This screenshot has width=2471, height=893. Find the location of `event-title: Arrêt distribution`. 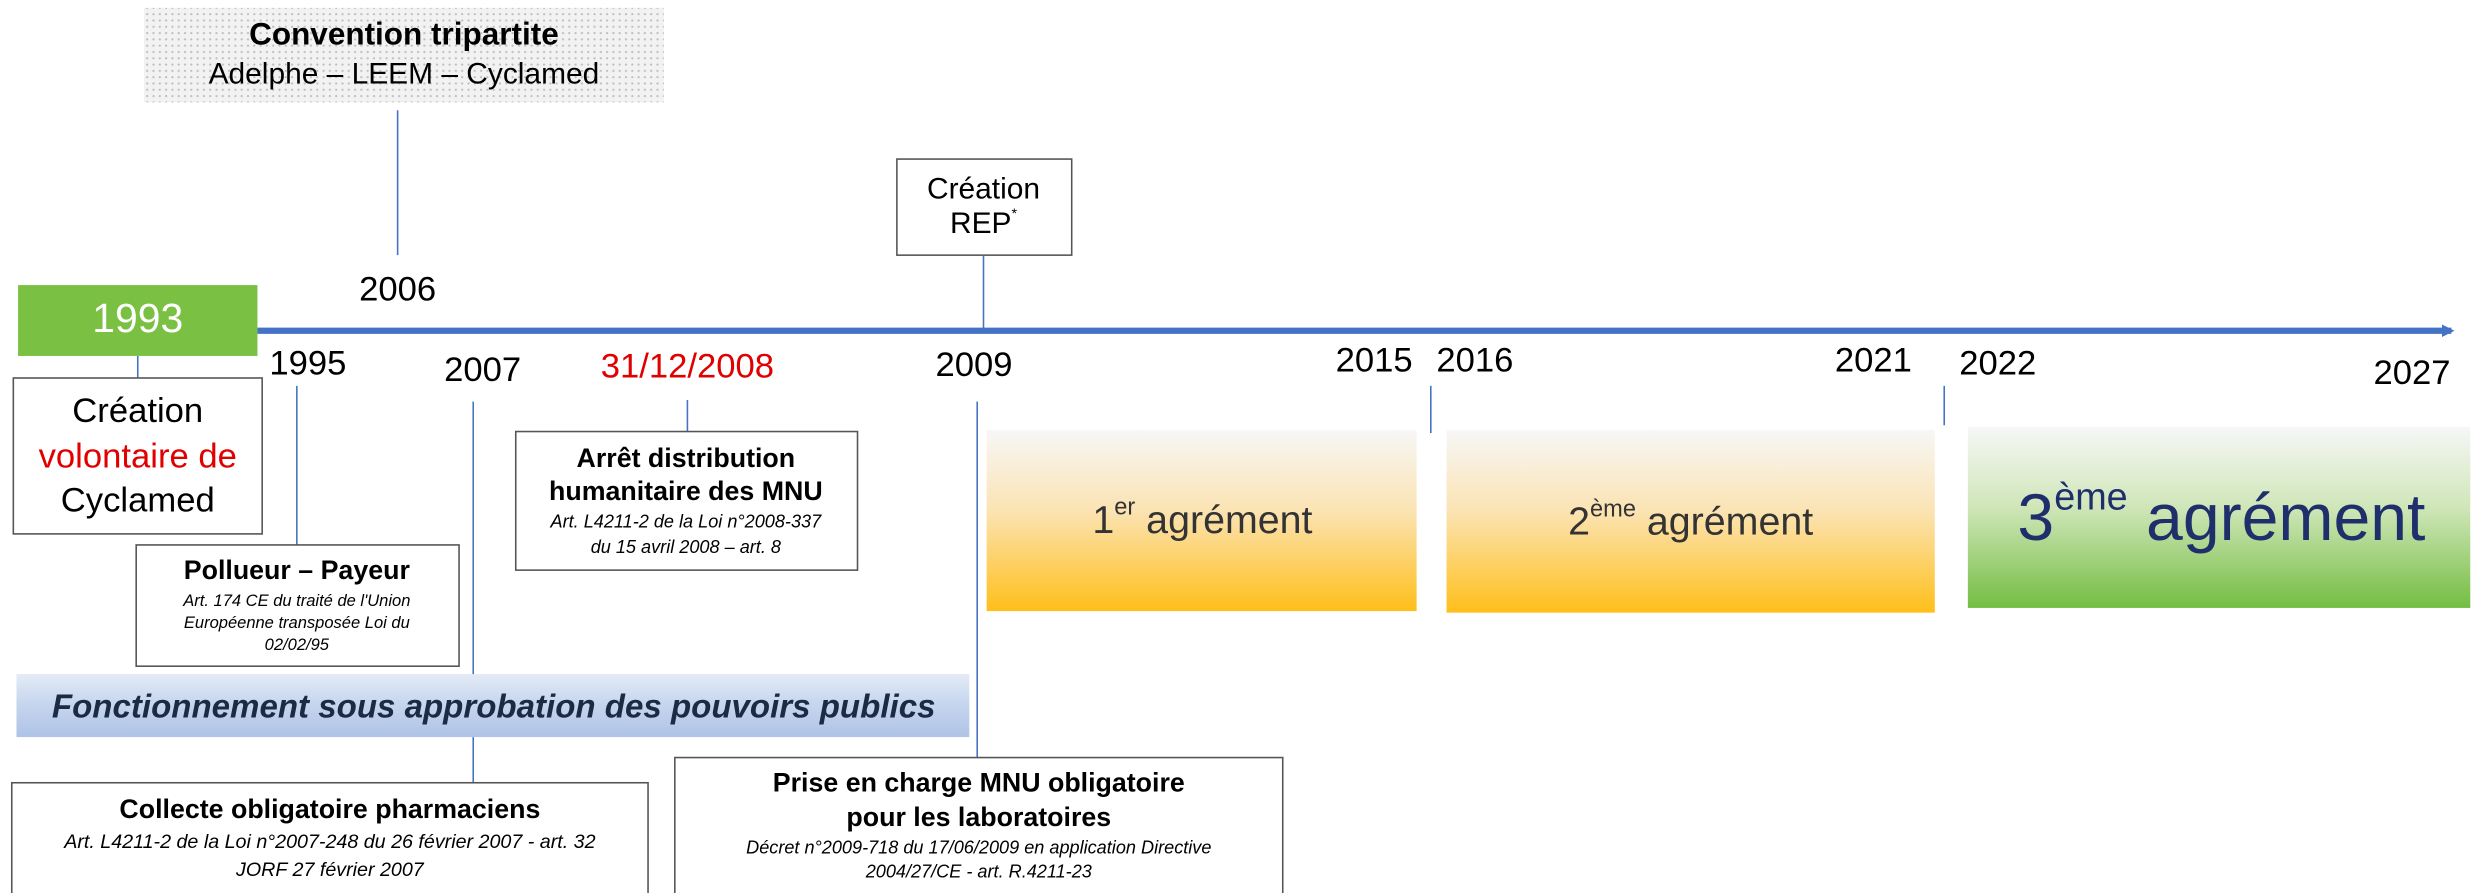

event-title: Arrêt distribution is located at coordinates (686, 458).